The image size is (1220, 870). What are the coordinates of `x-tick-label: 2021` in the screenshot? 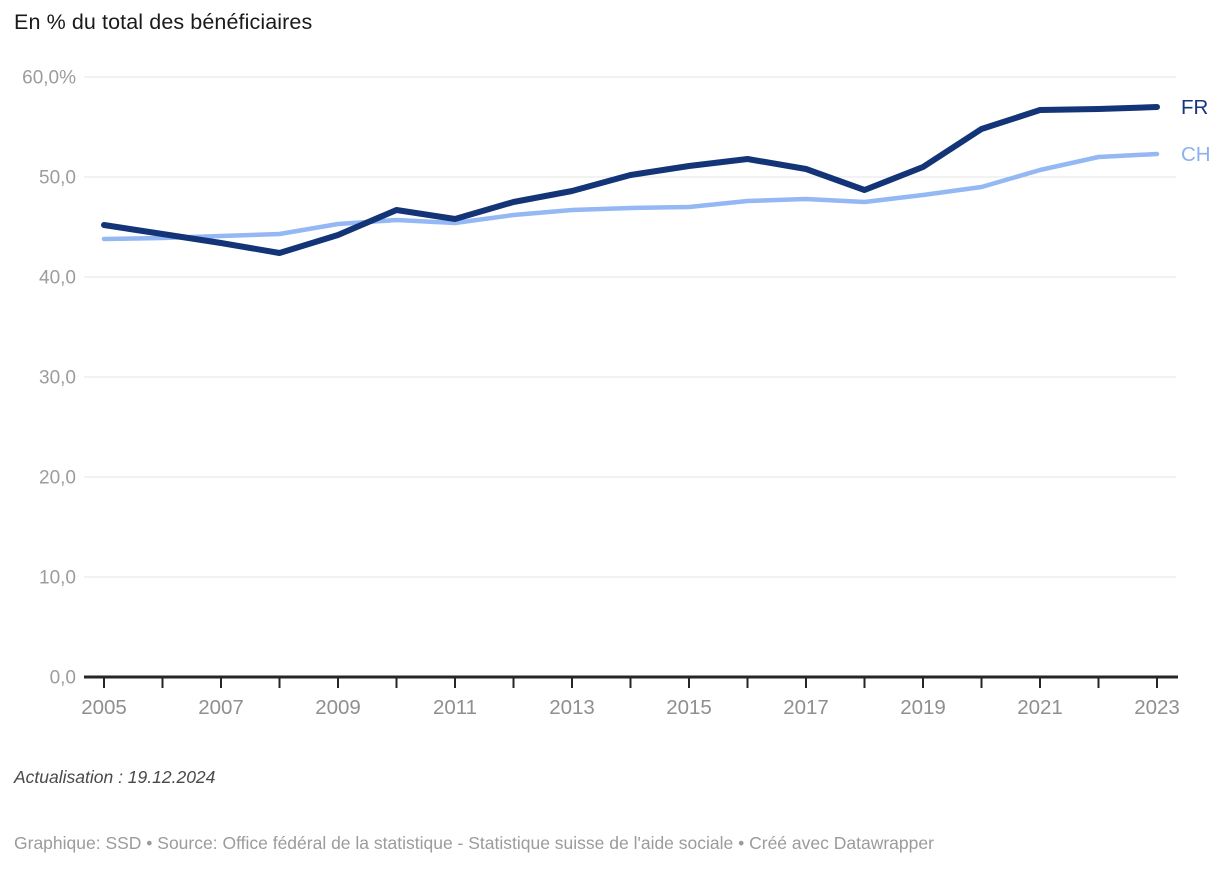 It's located at (1040, 707).